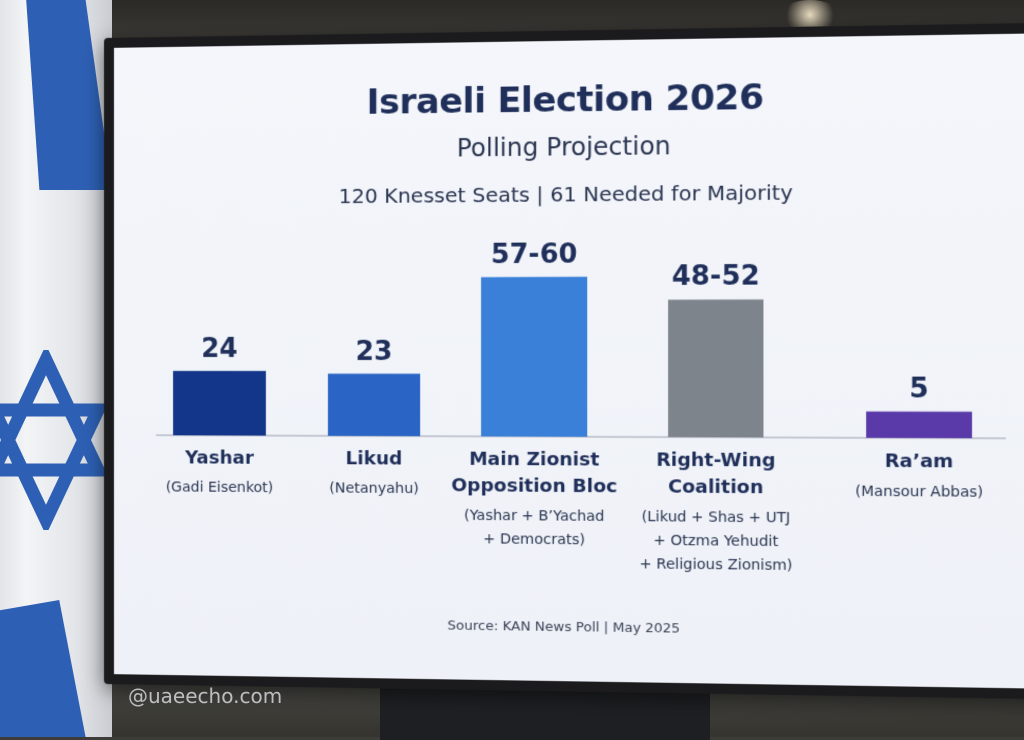 The height and width of the screenshot is (740, 1024). I want to click on watermark: @uaeecho.com, so click(205, 696).